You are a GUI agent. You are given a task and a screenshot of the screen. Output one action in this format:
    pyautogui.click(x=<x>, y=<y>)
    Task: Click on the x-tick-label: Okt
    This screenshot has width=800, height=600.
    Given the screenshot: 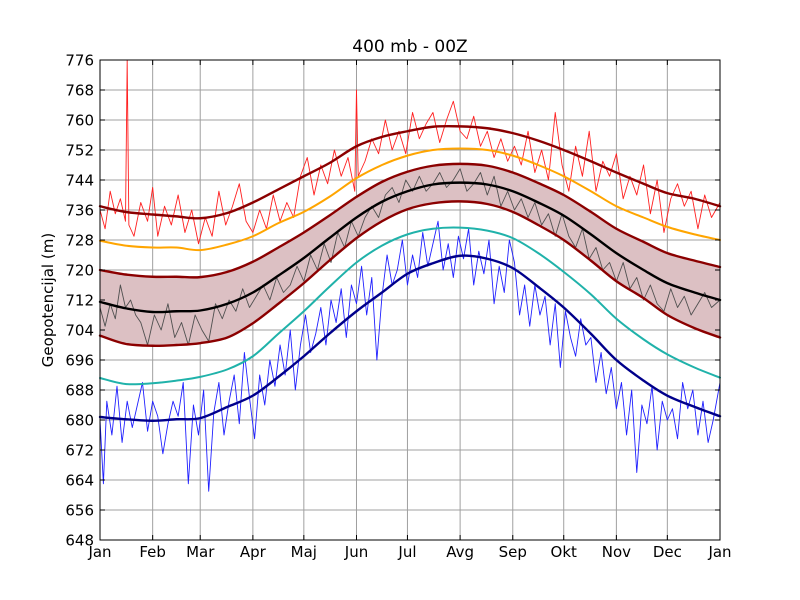 What is the action you would take?
    pyautogui.click(x=564, y=552)
    